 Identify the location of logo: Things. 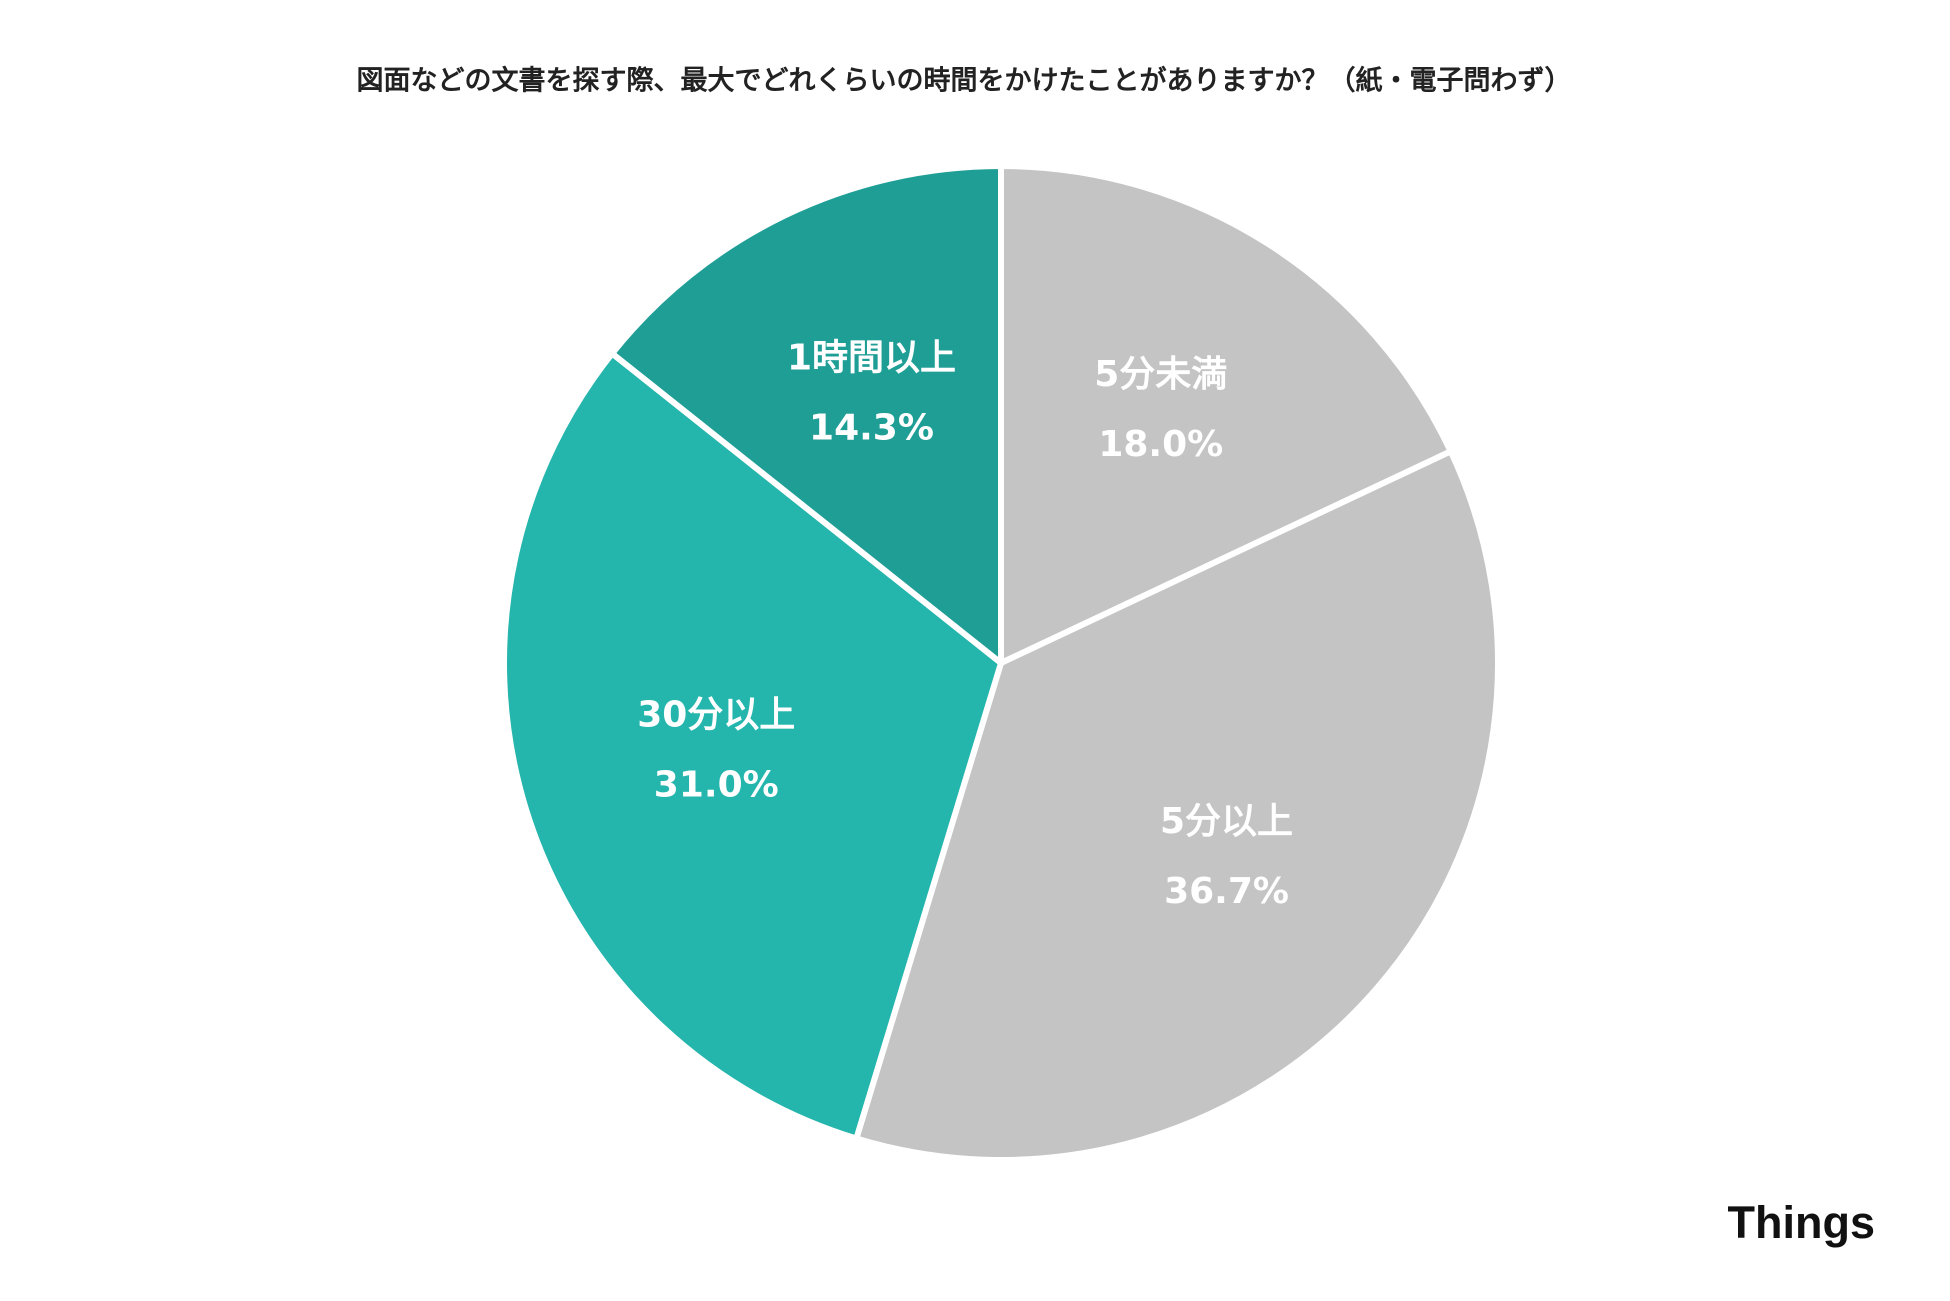
(1801, 1222).